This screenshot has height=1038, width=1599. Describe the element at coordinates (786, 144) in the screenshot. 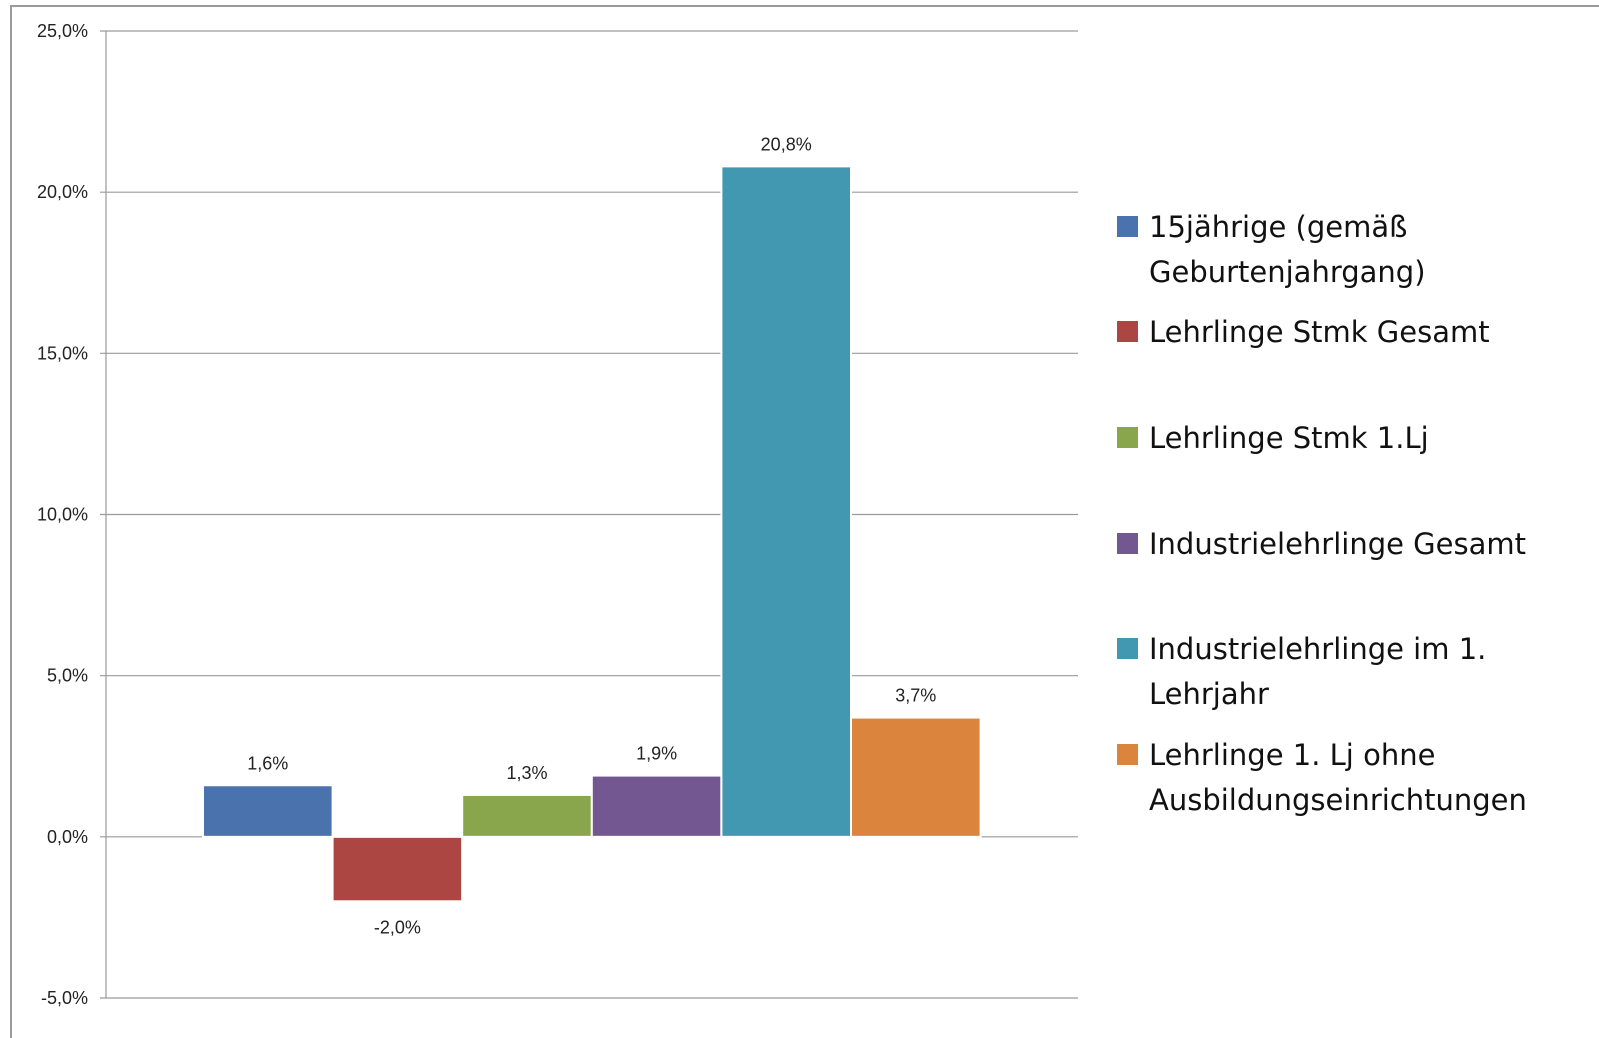

I see `data-label: 20,8%` at that location.